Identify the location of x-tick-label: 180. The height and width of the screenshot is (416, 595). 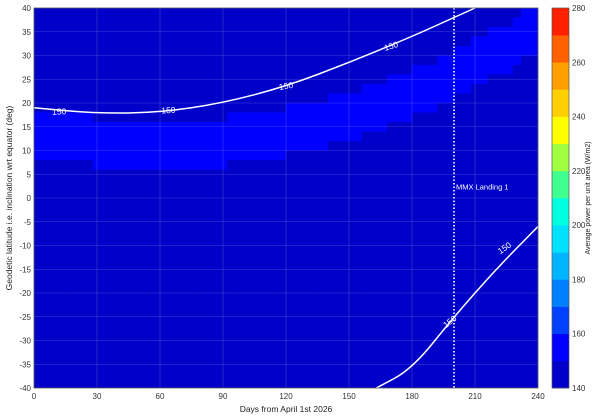
(412, 396).